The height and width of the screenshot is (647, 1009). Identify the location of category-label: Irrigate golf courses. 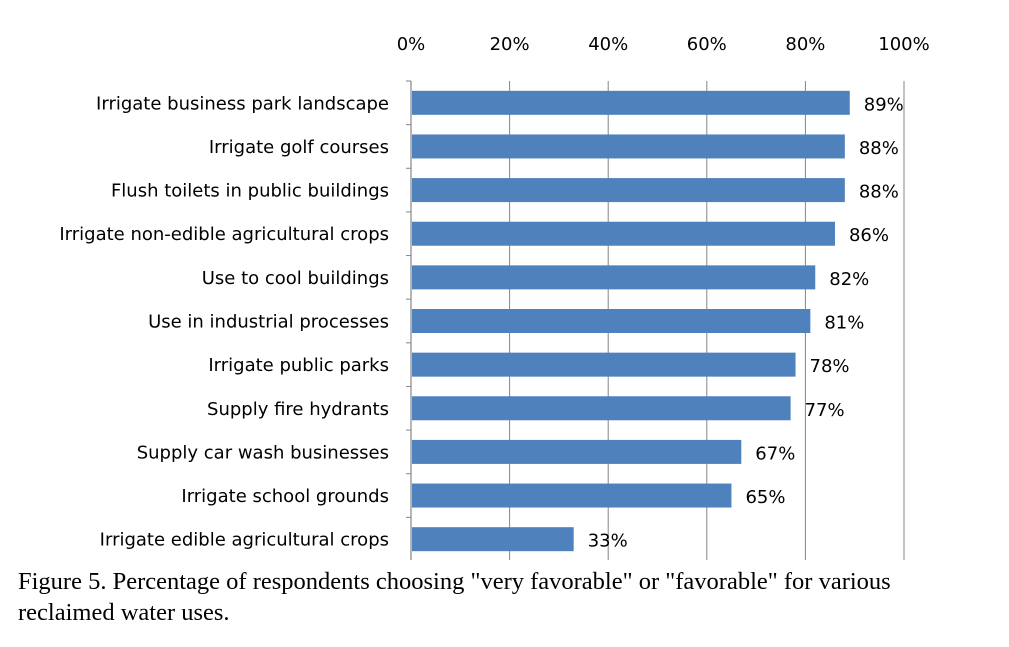
(299, 147).